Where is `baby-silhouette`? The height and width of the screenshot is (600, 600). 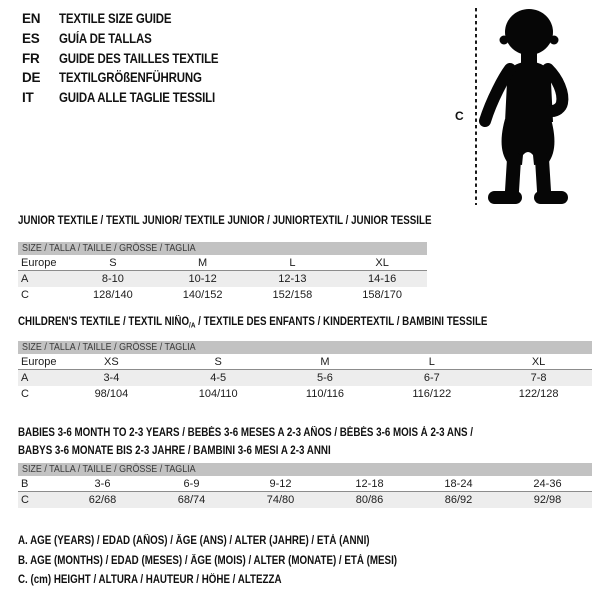
baby-silhouette is located at coordinates (524, 106).